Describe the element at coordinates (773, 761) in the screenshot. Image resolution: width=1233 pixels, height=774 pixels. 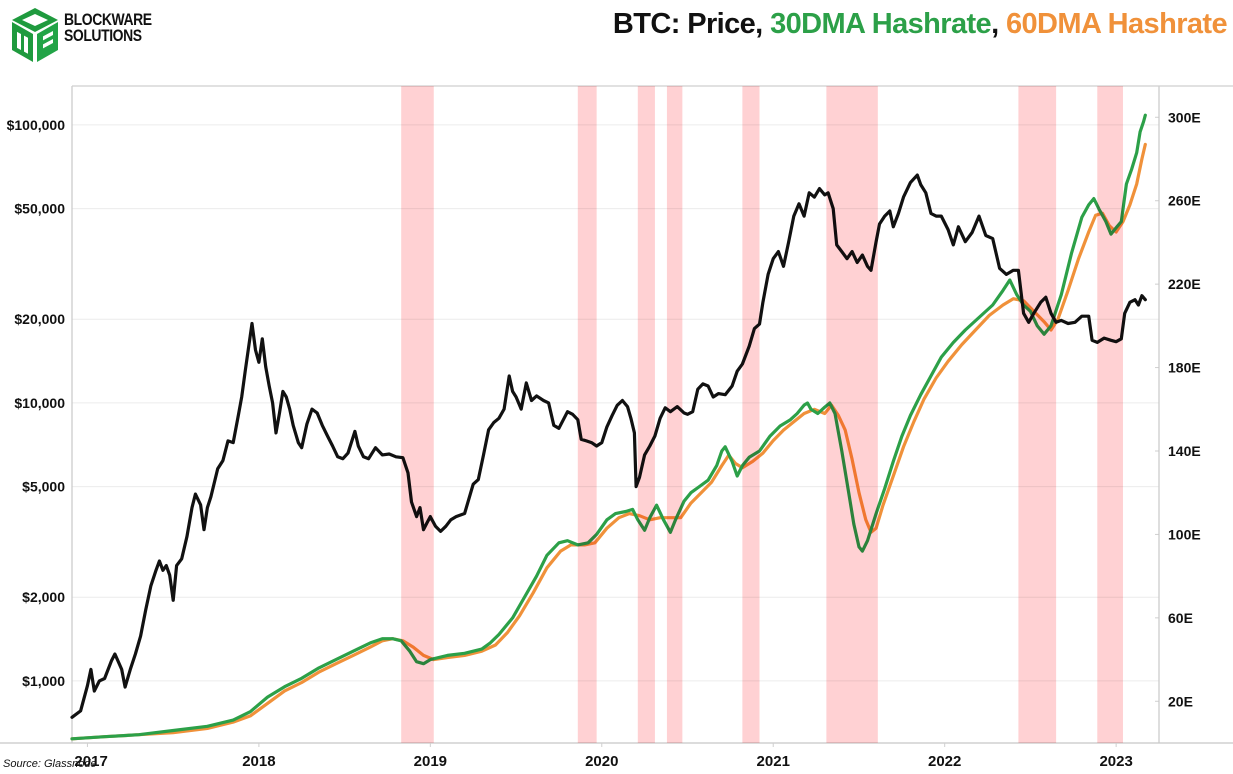
I see `x-tick-label: 2021` at that location.